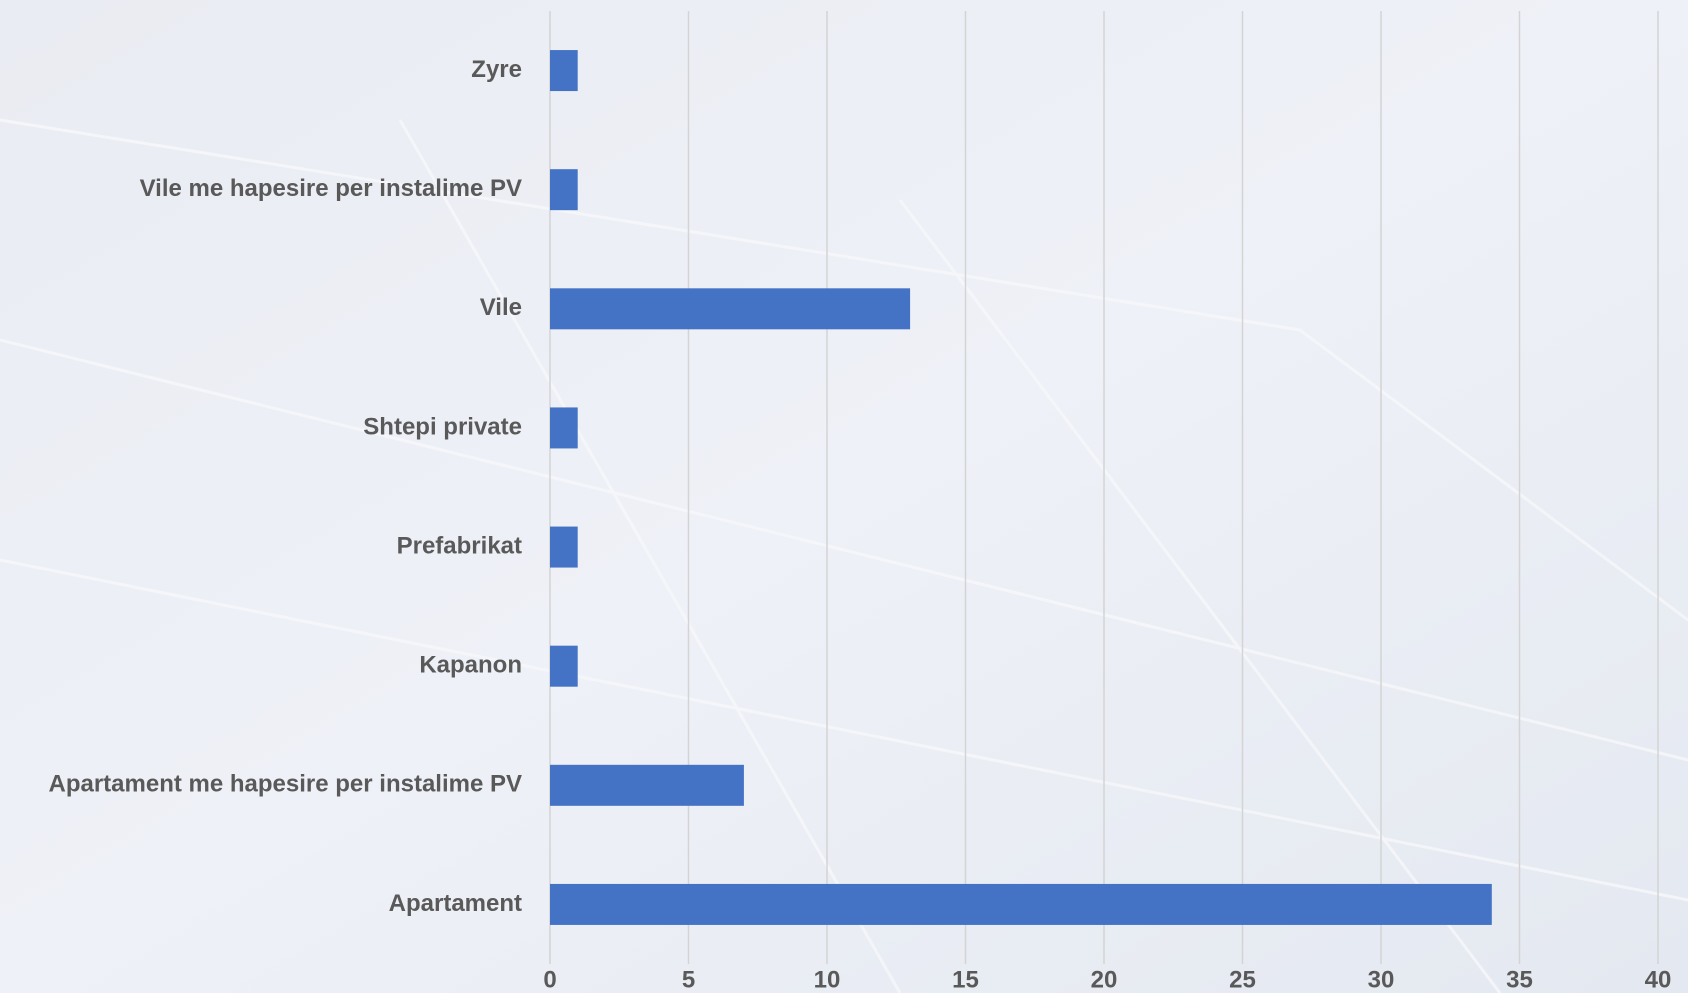 This screenshot has height=993, width=1688. What do you see at coordinates (827, 979) in the screenshot?
I see `x-tick-label: 10` at bounding box center [827, 979].